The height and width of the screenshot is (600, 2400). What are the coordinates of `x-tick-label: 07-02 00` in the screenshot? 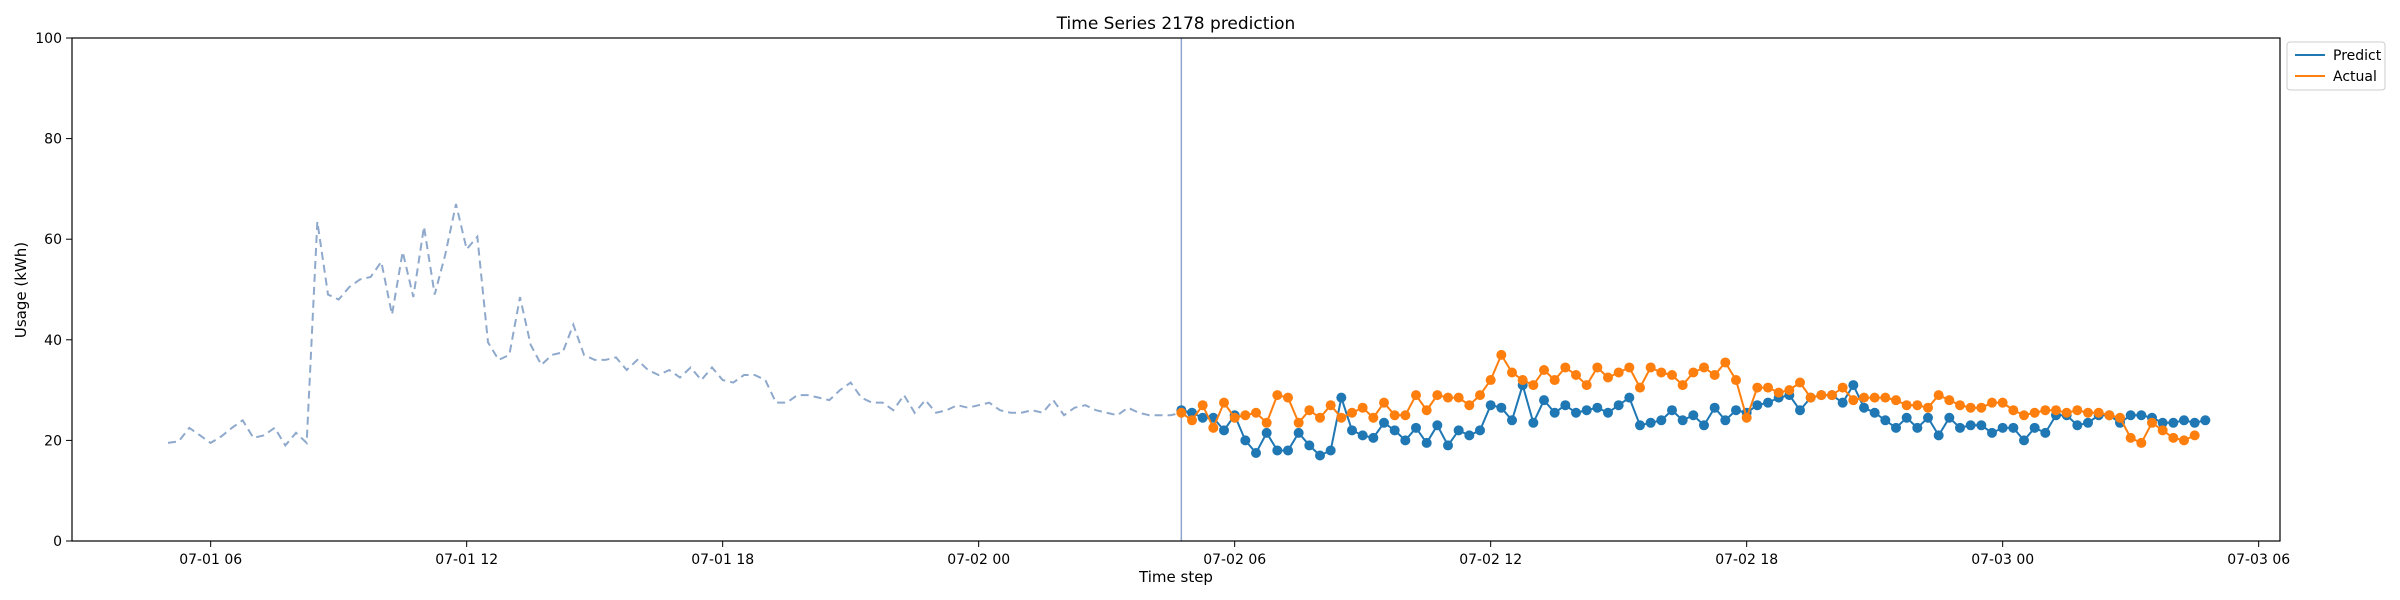 It's located at (978, 560).